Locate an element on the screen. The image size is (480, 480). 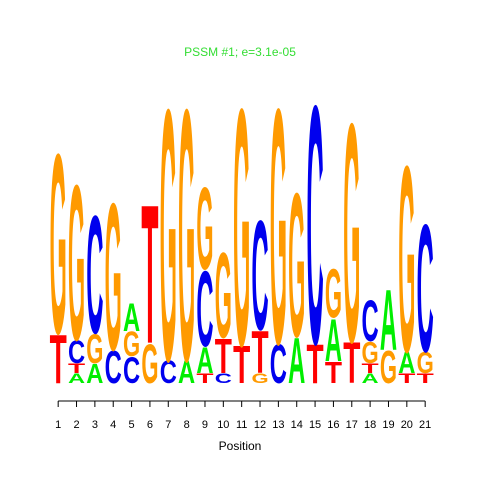
x-tick-label: 14 is located at coordinates (297, 425).